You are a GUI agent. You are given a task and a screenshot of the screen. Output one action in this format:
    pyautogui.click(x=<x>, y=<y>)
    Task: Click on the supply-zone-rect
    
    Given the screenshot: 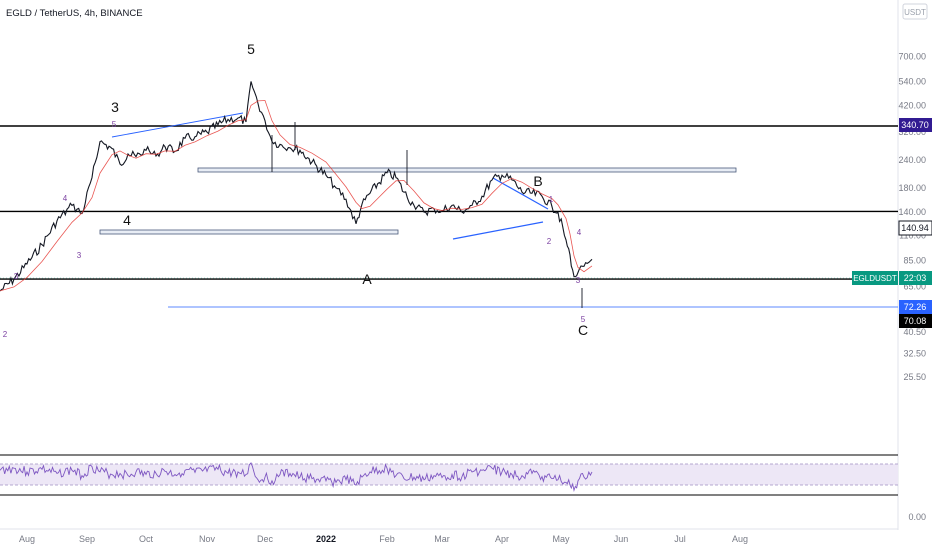 What is the action you would take?
    pyautogui.click(x=467, y=170)
    